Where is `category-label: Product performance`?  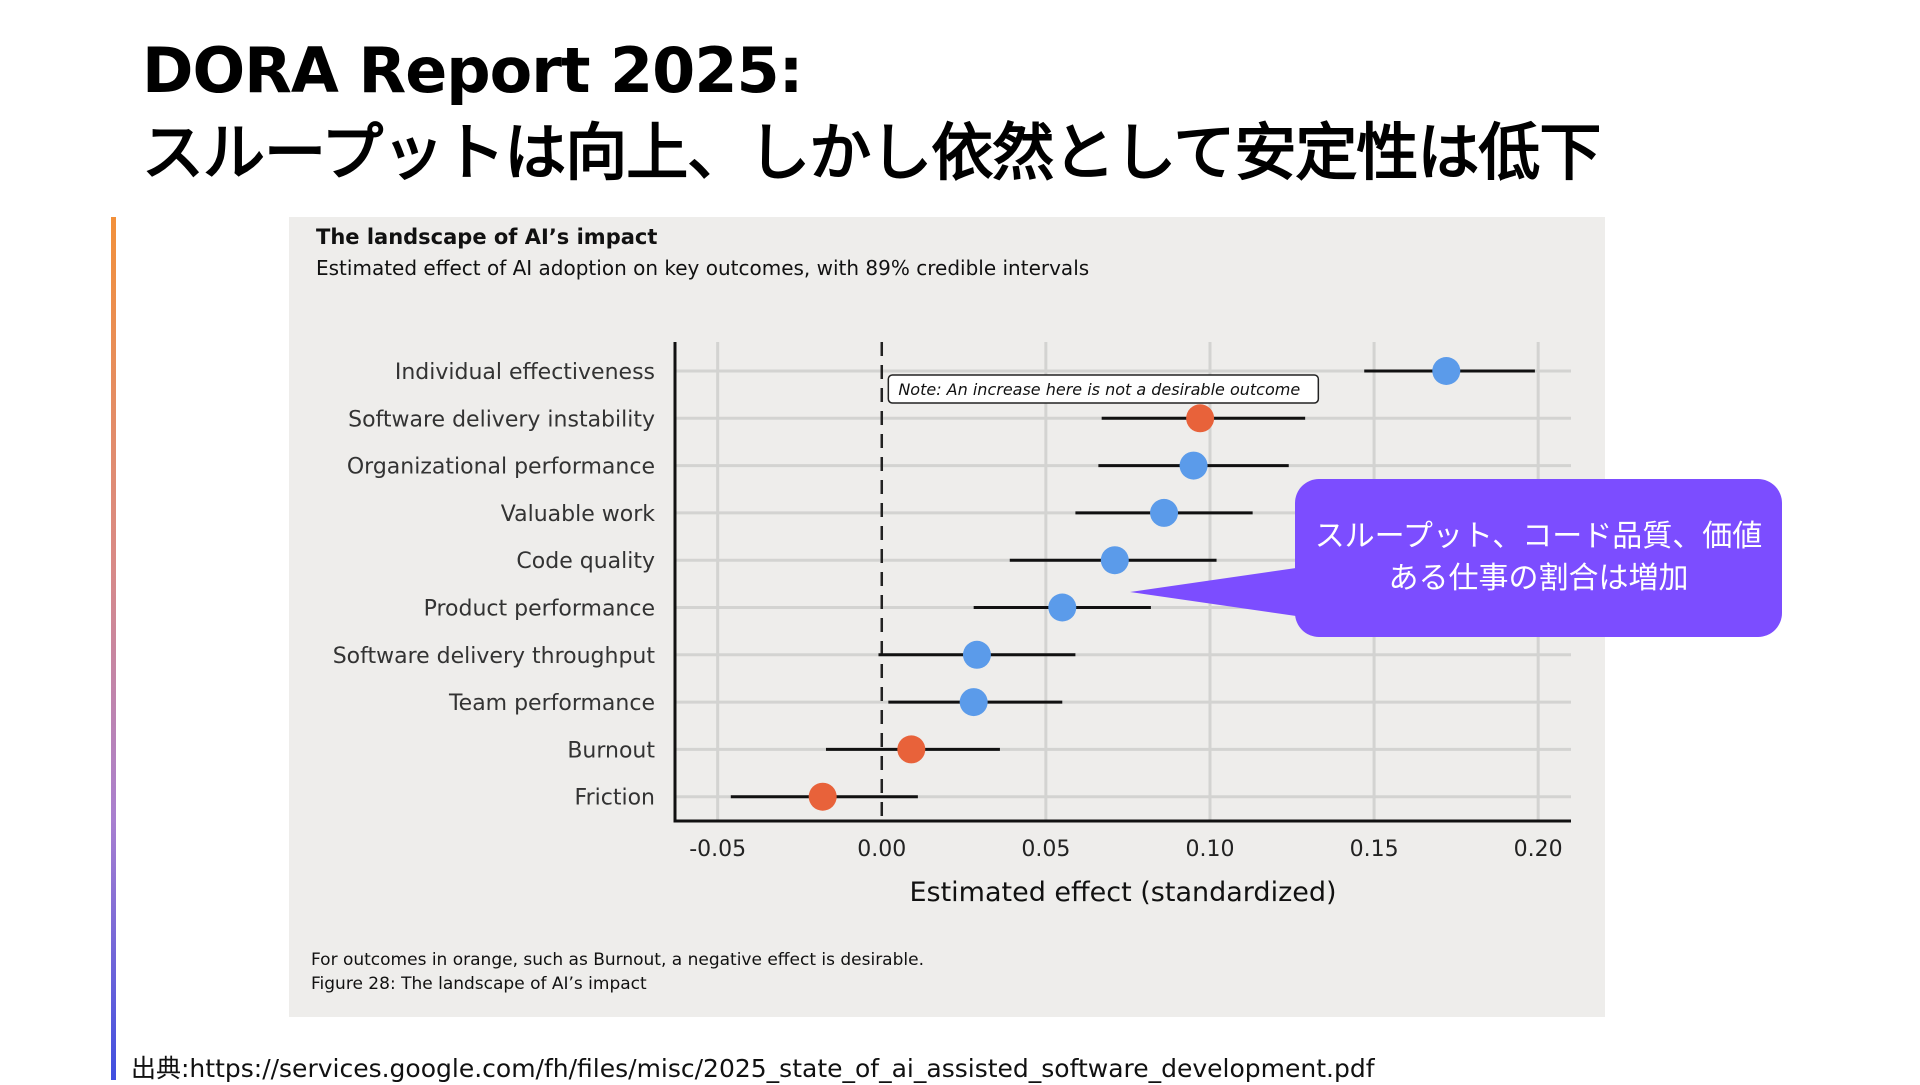 category-label: Product performance is located at coordinates (539, 609).